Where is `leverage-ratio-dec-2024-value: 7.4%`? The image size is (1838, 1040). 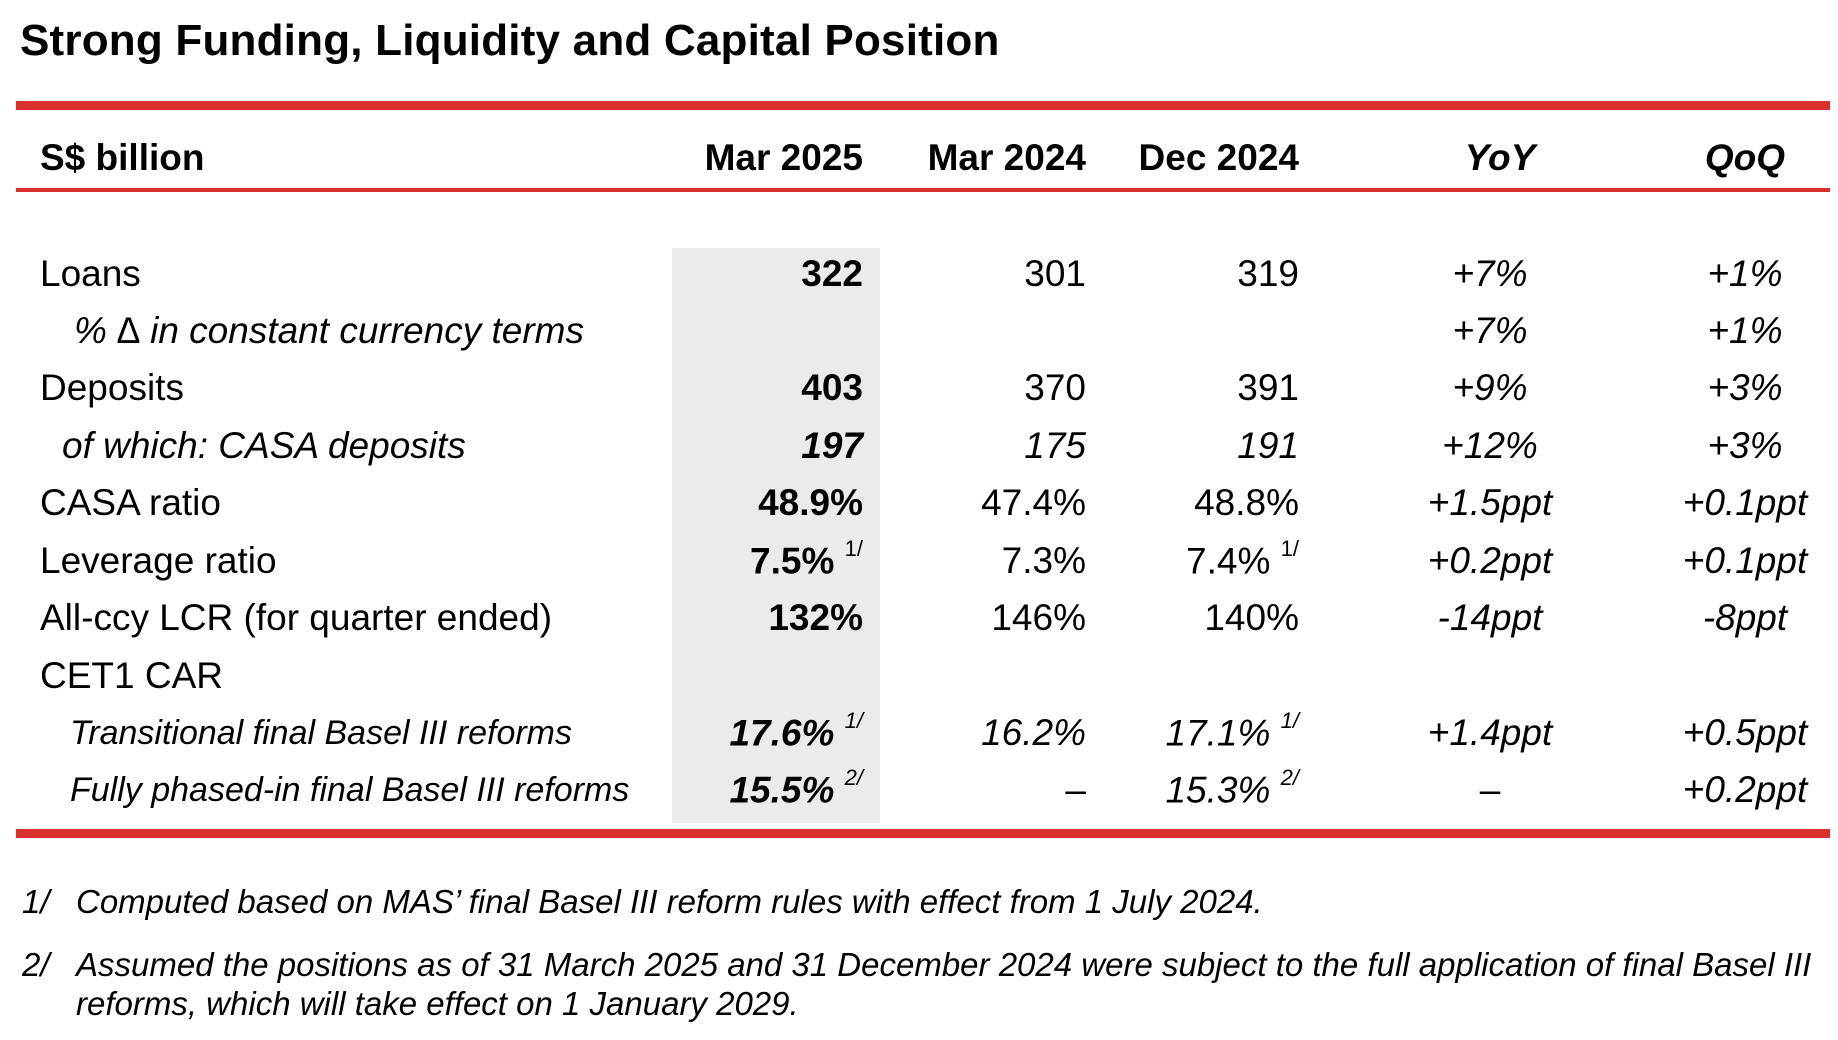 leverage-ratio-dec-2024-value: 7.4% is located at coordinates (1228, 561).